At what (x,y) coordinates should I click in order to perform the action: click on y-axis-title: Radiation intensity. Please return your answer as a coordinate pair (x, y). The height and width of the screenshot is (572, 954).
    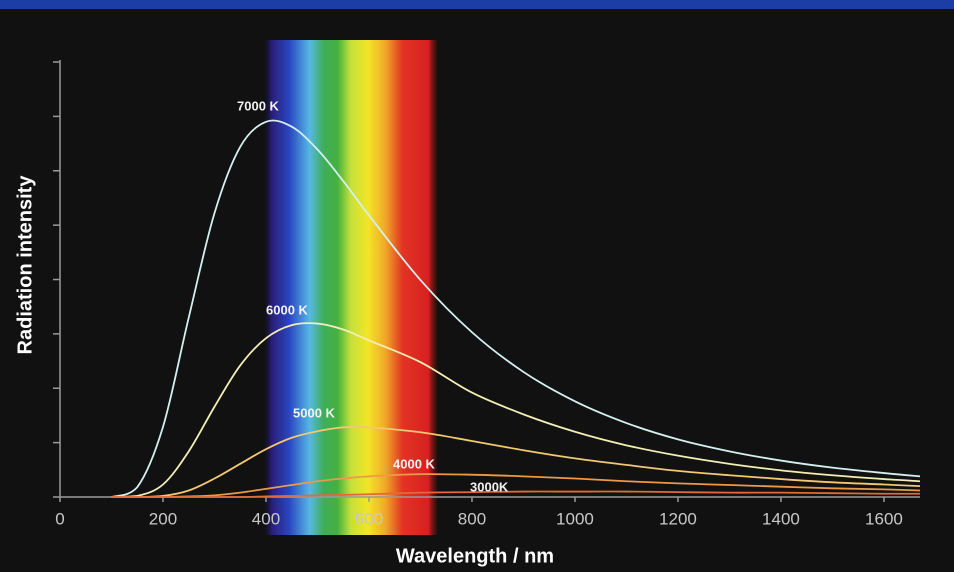
    Looking at the image, I should click on (25, 265).